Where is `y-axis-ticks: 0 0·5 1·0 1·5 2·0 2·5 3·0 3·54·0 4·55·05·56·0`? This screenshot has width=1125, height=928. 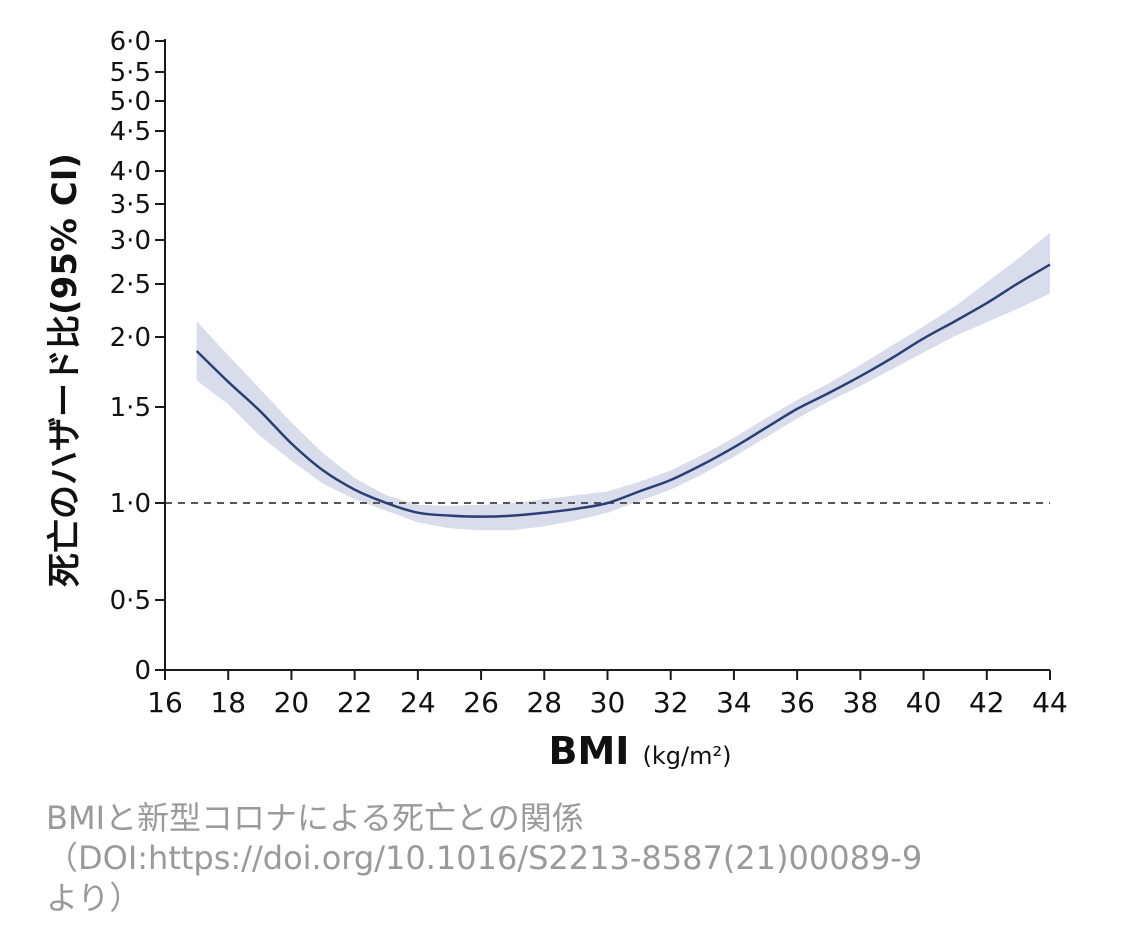 y-axis-ticks: 0 0·5 1·0 1·5 2·0 2·5 3·0 3·54·0 4·55·05·56·0 is located at coordinates (137, 356).